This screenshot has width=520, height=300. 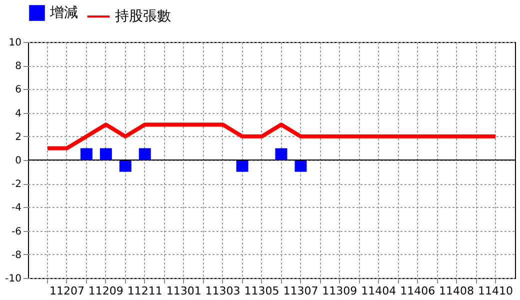 I want to click on x-tick-label: 11309, so click(x=340, y=291).